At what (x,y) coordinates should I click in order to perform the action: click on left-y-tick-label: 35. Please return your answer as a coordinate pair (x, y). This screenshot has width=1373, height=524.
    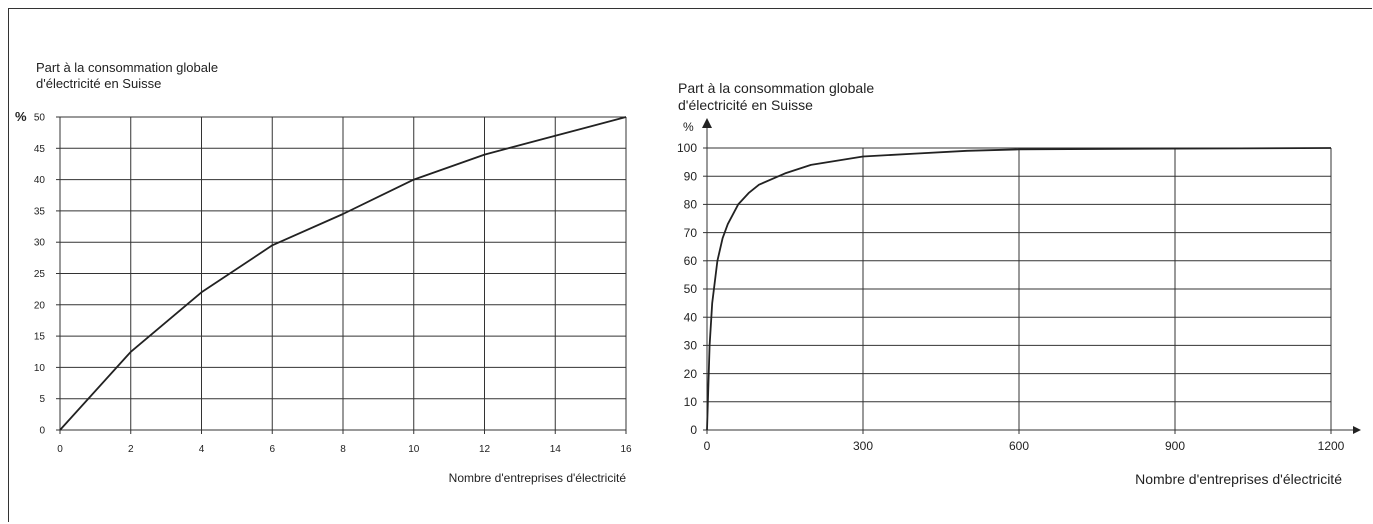
    Looking at the image, I should click on (40, 211).